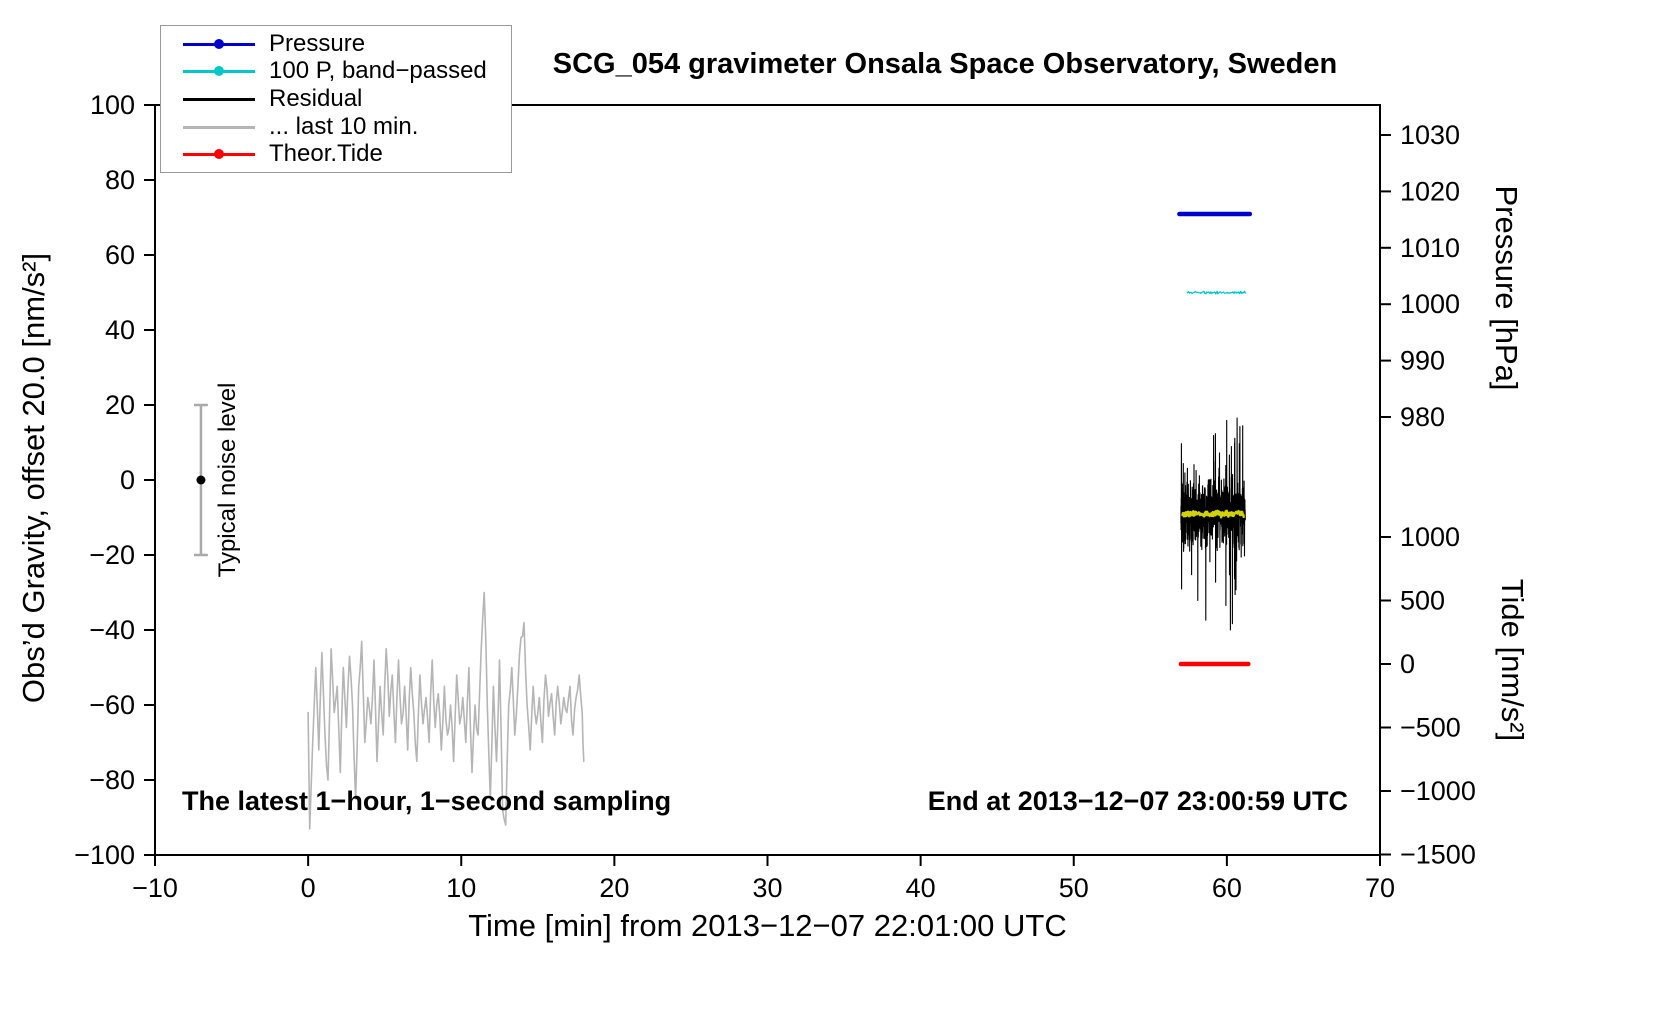 The image size is (1660, 1020). I want to click on tick-label: −500, so click(1430, 728).